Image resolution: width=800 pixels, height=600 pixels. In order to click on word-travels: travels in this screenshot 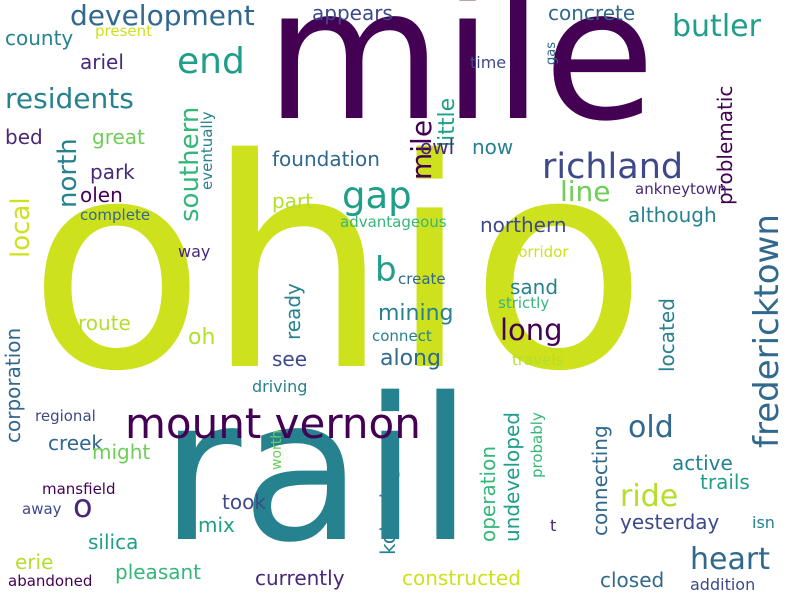, I will do `click(538, 360)`.